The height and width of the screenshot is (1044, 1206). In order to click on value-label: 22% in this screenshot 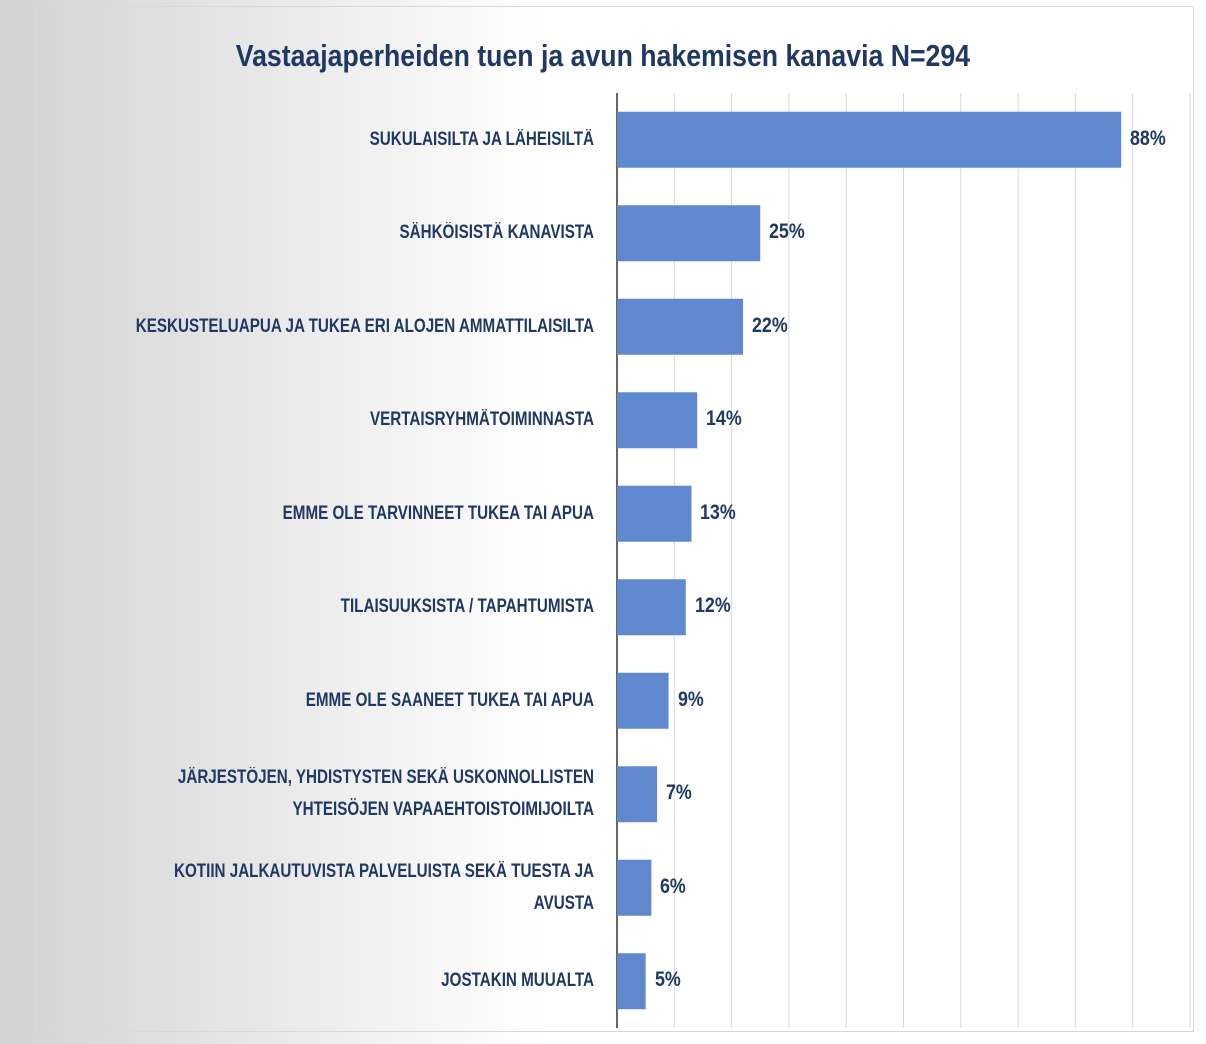, I will do `click(770, 325)`.